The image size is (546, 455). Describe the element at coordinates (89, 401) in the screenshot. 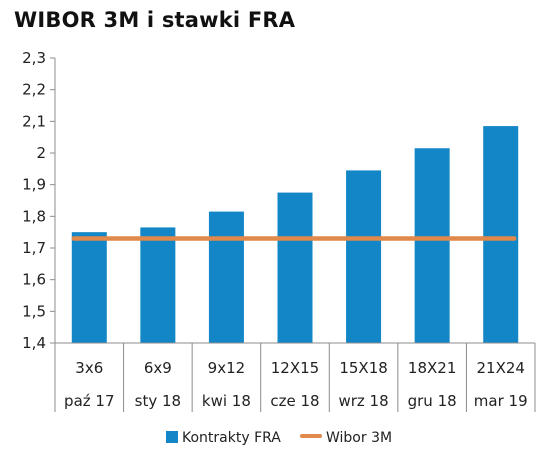

I see `x-tick-label-date: paź 17` at that location.